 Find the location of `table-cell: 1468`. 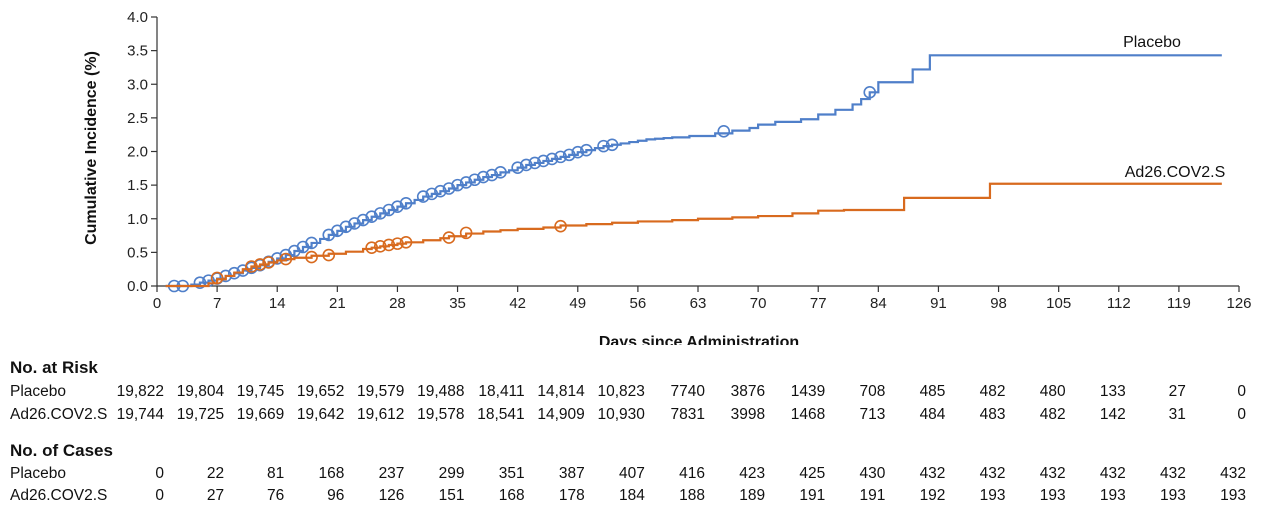

table-cell: 1468 is located at coordinates (808, 414).